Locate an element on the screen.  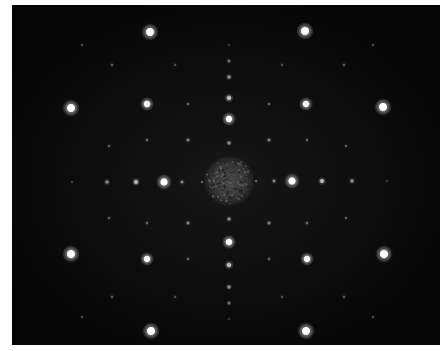
central-disk-texture is located at coordinates (229, 182).